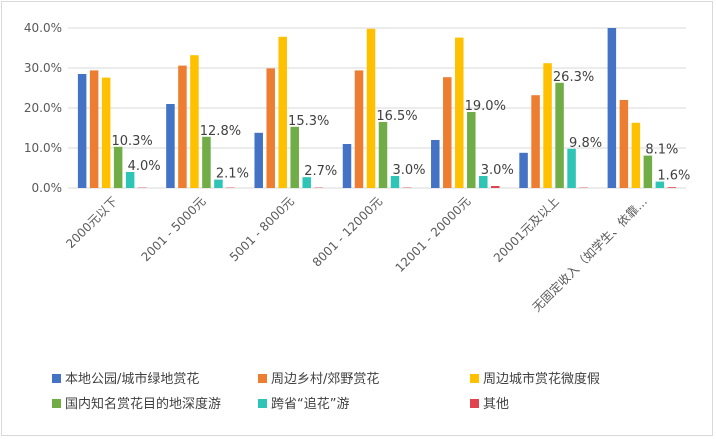 The height and width of the screenshot is (439, 716). I want to click on legend-label: 周边城市赏花微度假, so click(541, 379).